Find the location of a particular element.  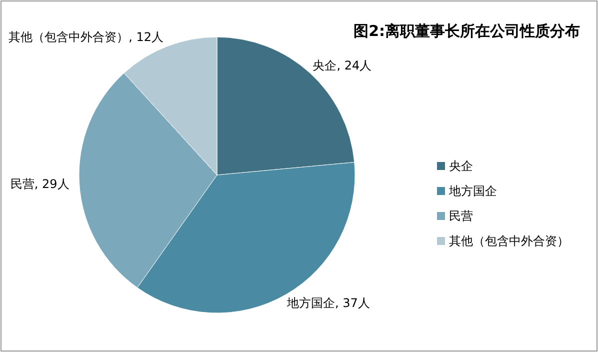

legend-label: 地方国企 is located at coordinates (472, 191).